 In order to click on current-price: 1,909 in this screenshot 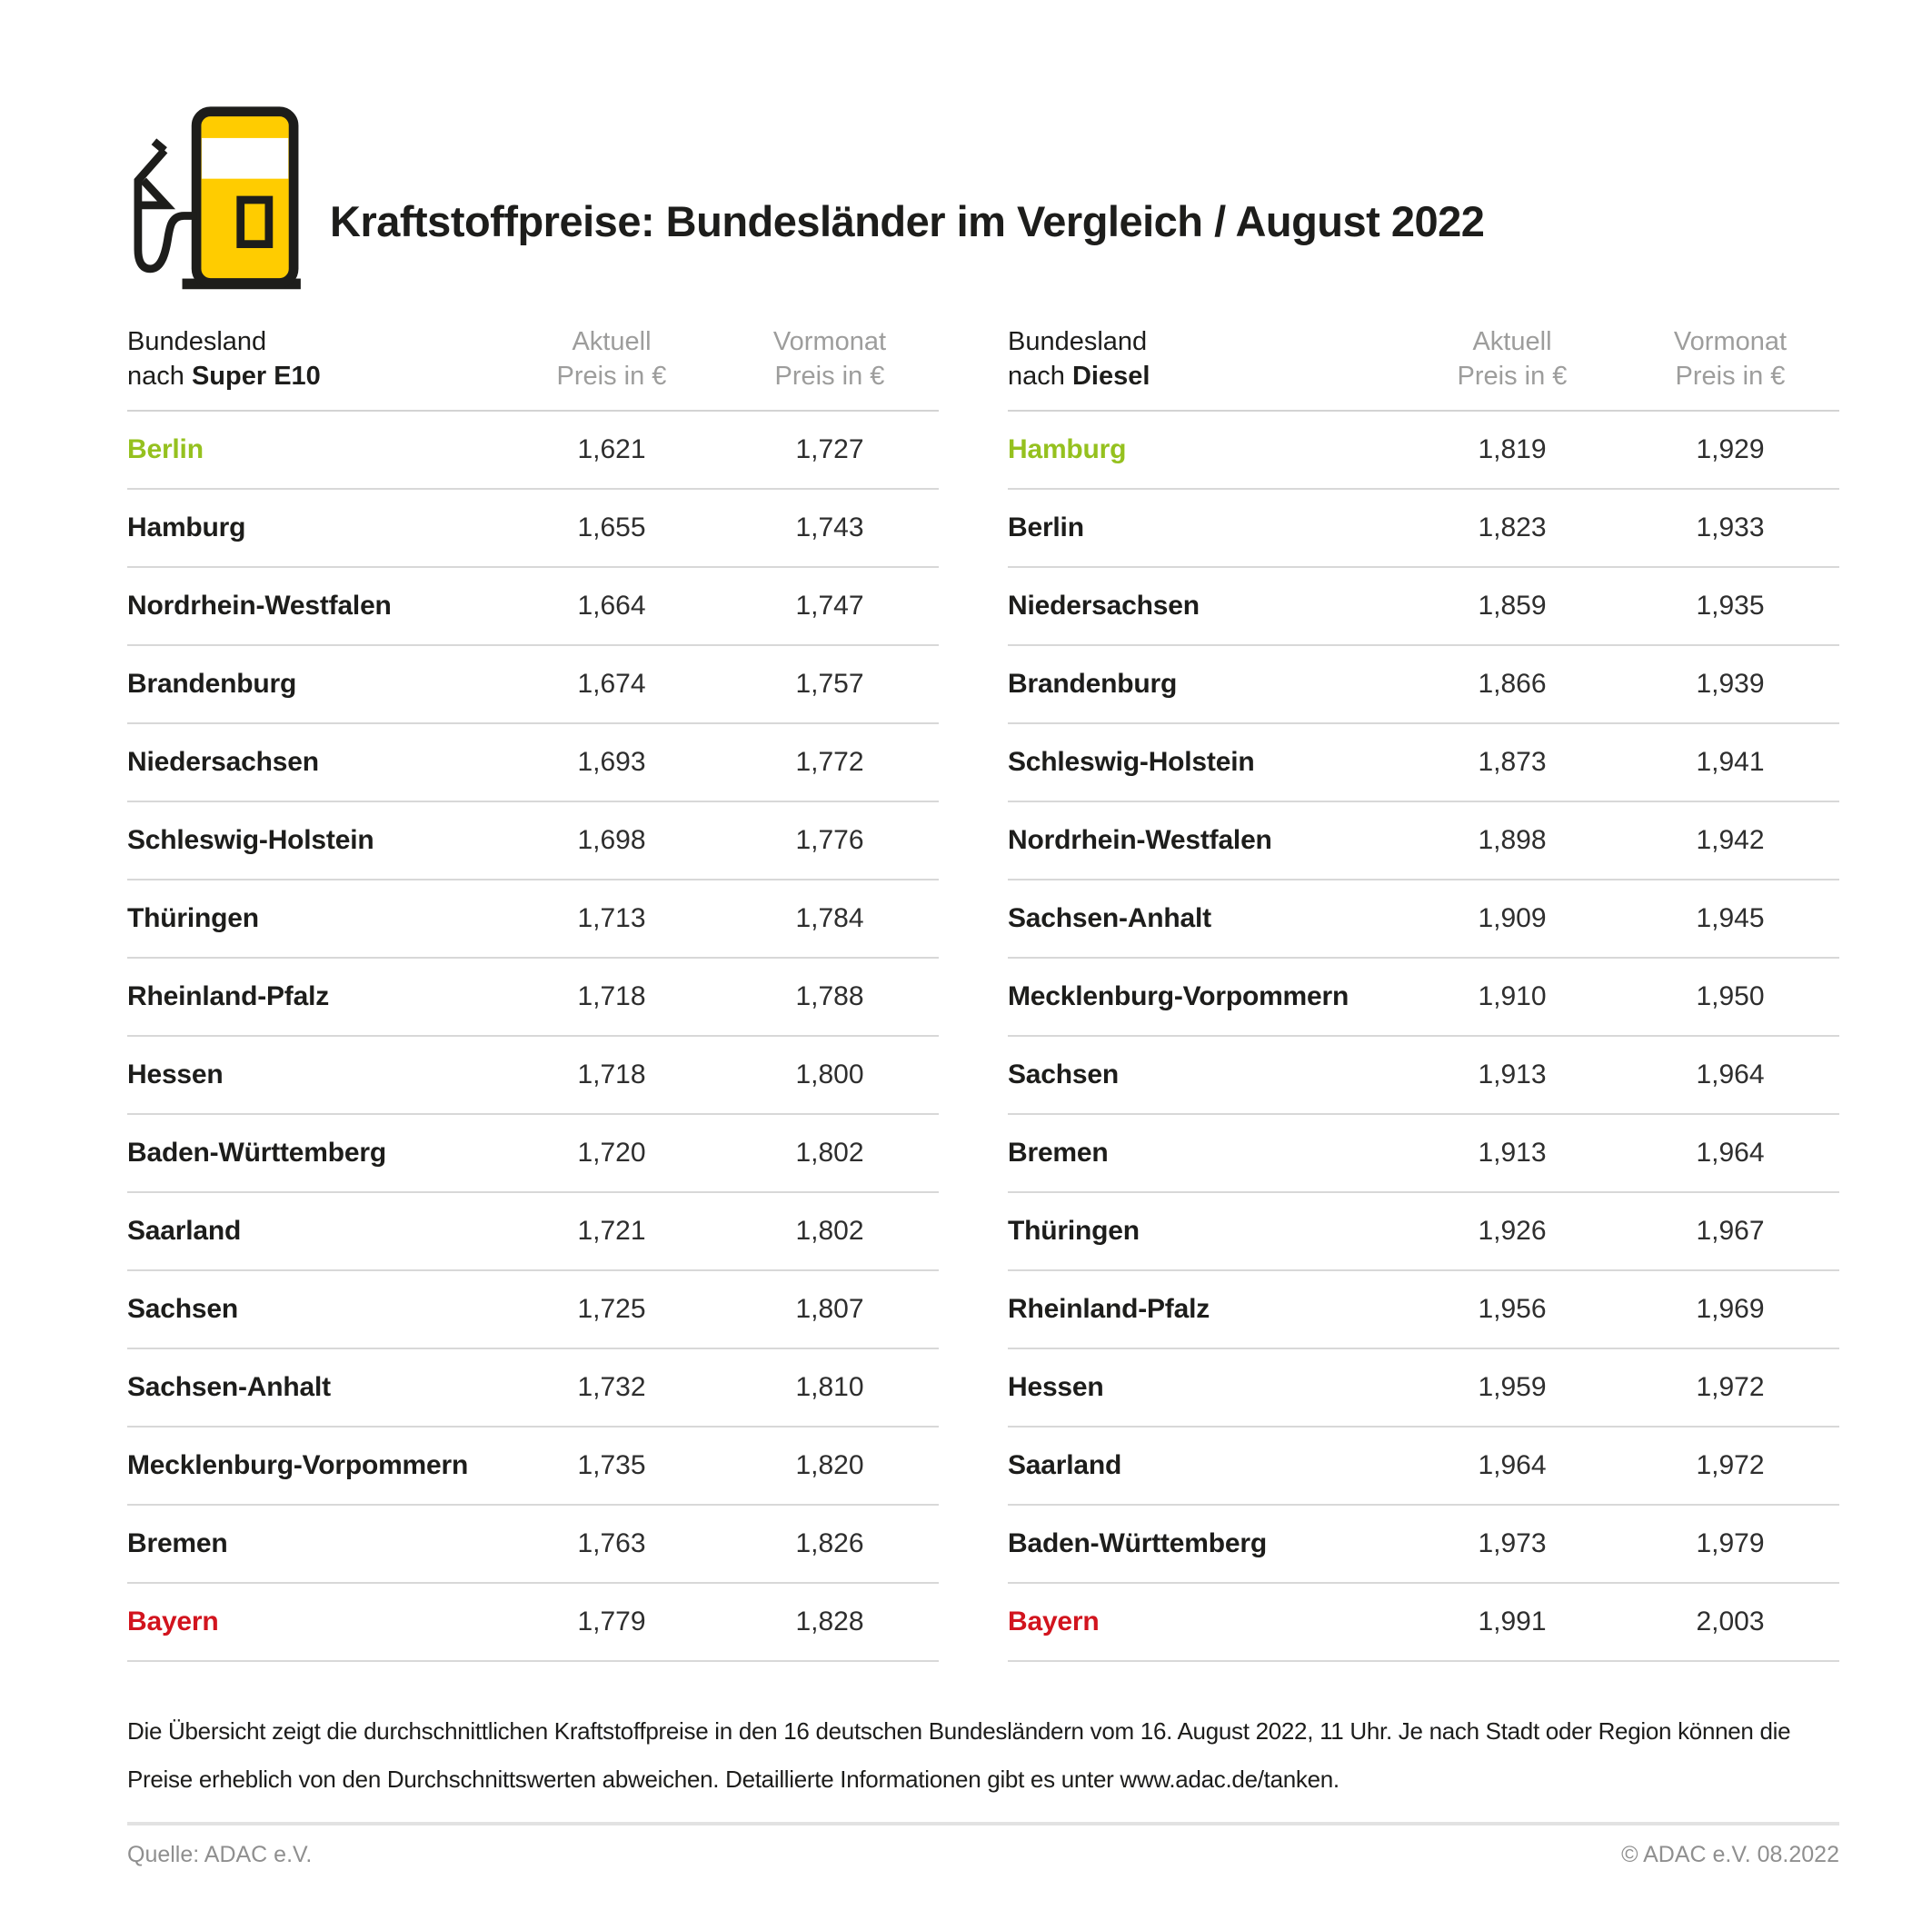, I will do `click(1513, 918)`.